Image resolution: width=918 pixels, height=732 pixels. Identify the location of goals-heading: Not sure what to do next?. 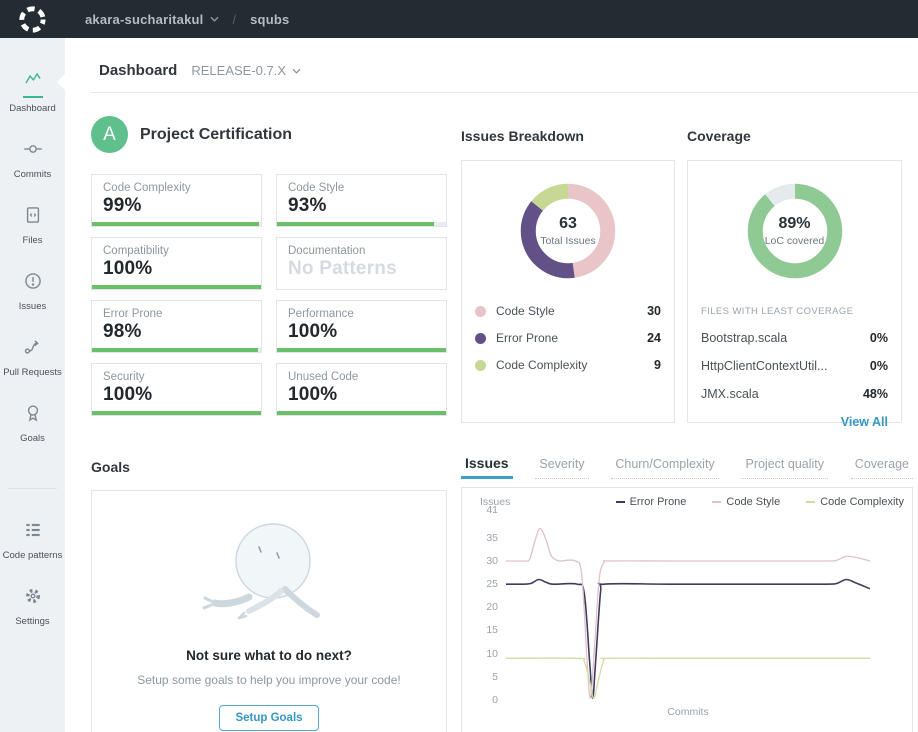
(269, 655).